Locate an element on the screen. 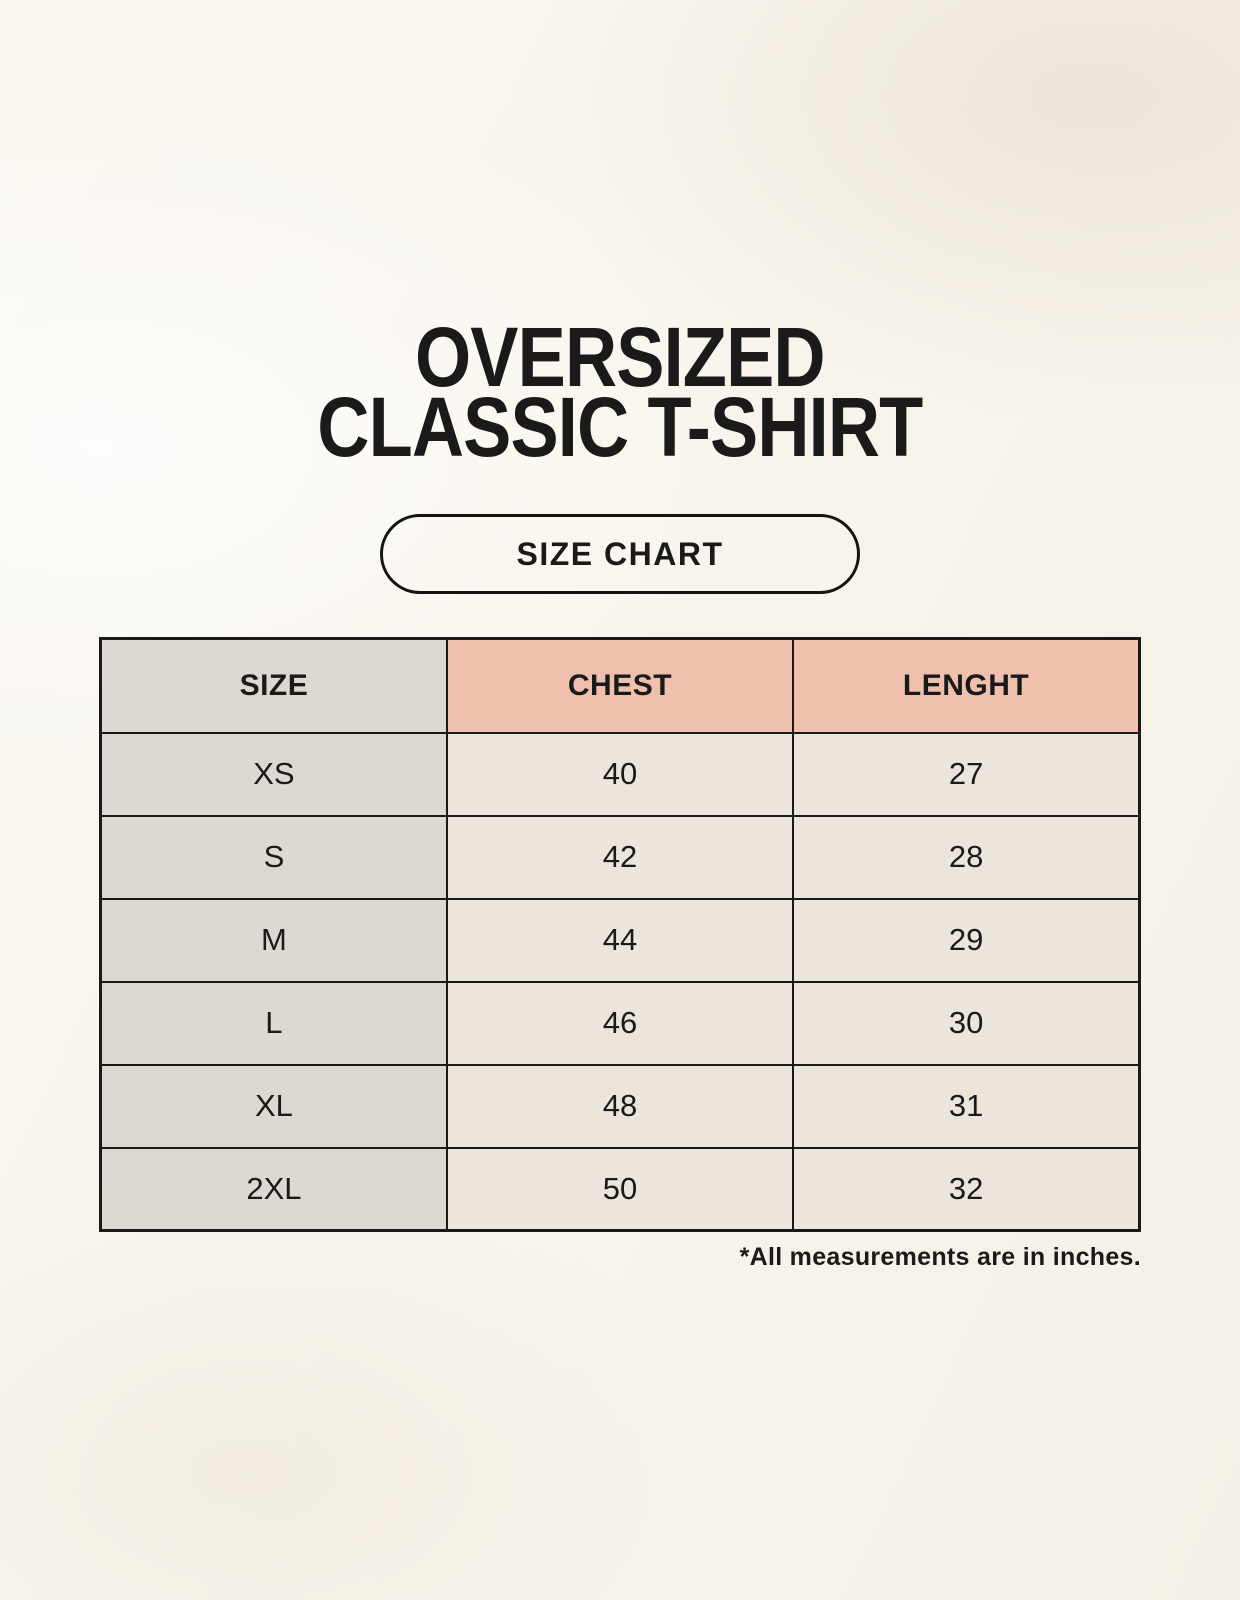 This screenshot has height=1600, width=1240. table-row: S 42 28 is located at coordinates (620, 857).